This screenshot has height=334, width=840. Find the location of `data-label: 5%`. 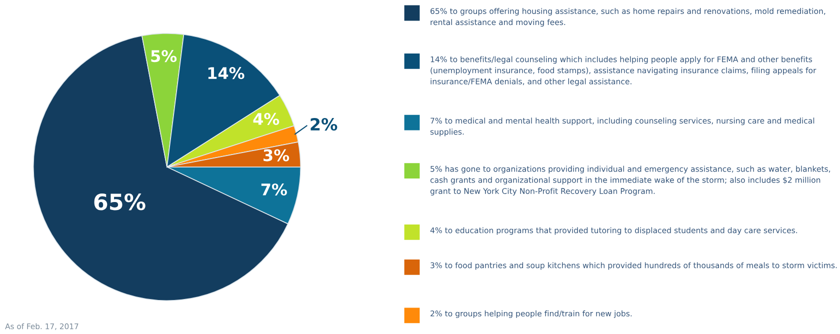

data-label: 5% is located at coordinates (164, 56).